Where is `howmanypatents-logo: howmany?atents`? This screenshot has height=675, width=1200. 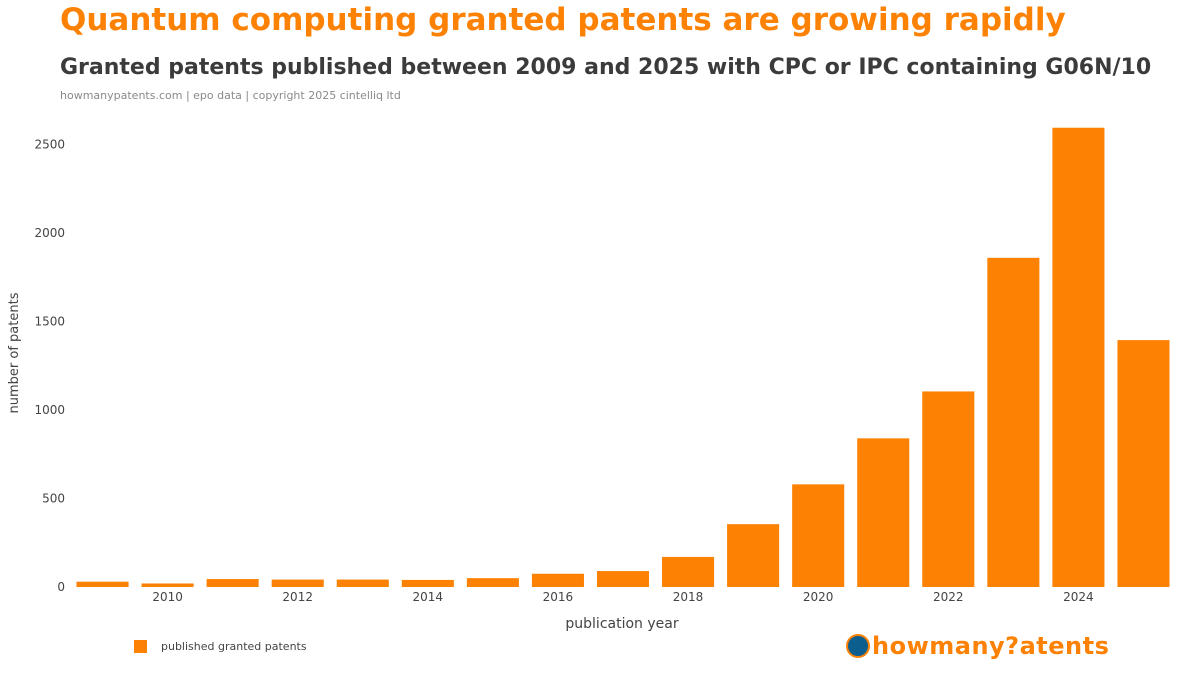 howmanypatents-logo: howmany?atents is located at coordinates (977, 646).